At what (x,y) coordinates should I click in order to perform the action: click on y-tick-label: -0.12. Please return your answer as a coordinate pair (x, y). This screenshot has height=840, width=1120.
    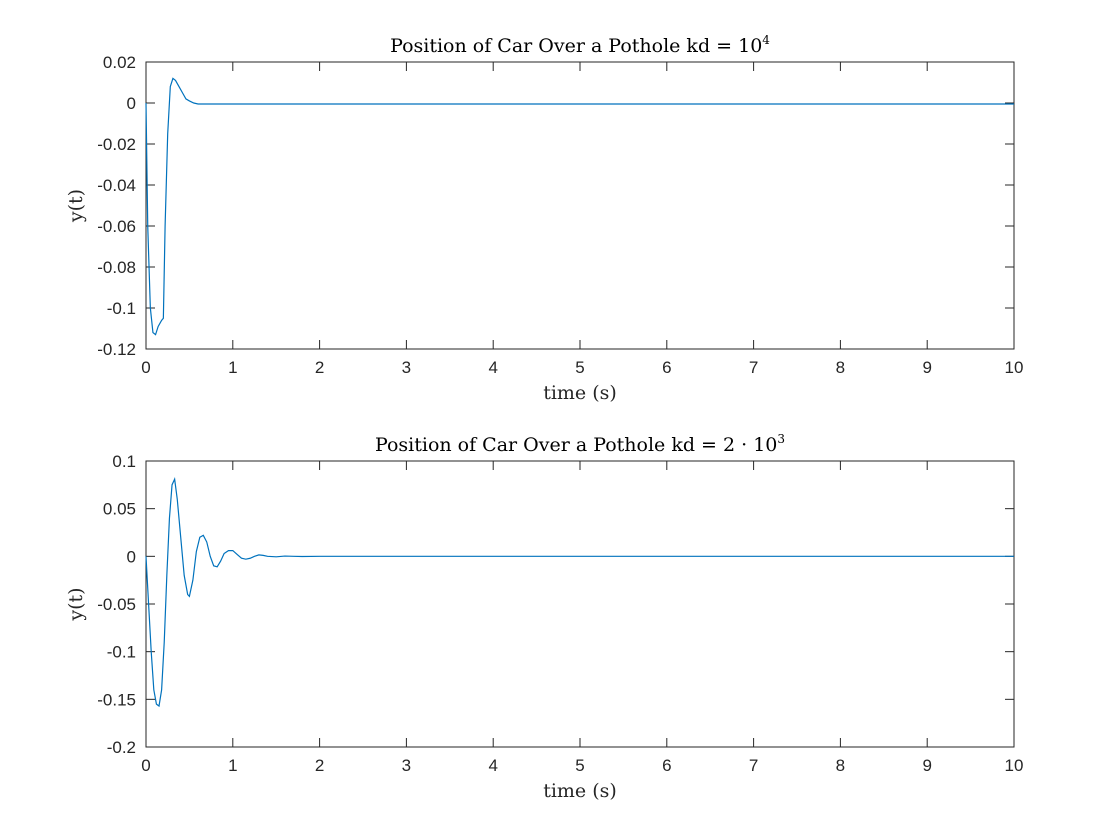
    Looking at the image, I should click on (116, 349).